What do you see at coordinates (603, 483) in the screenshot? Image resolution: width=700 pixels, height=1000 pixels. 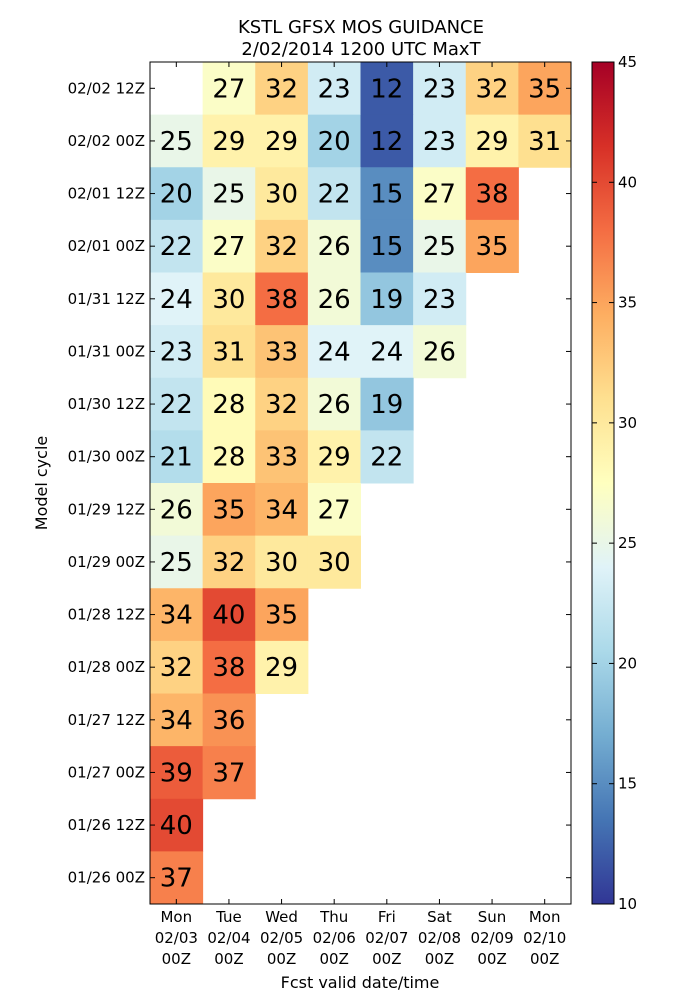 I see `colorbar` at bounding box center [603, 483].